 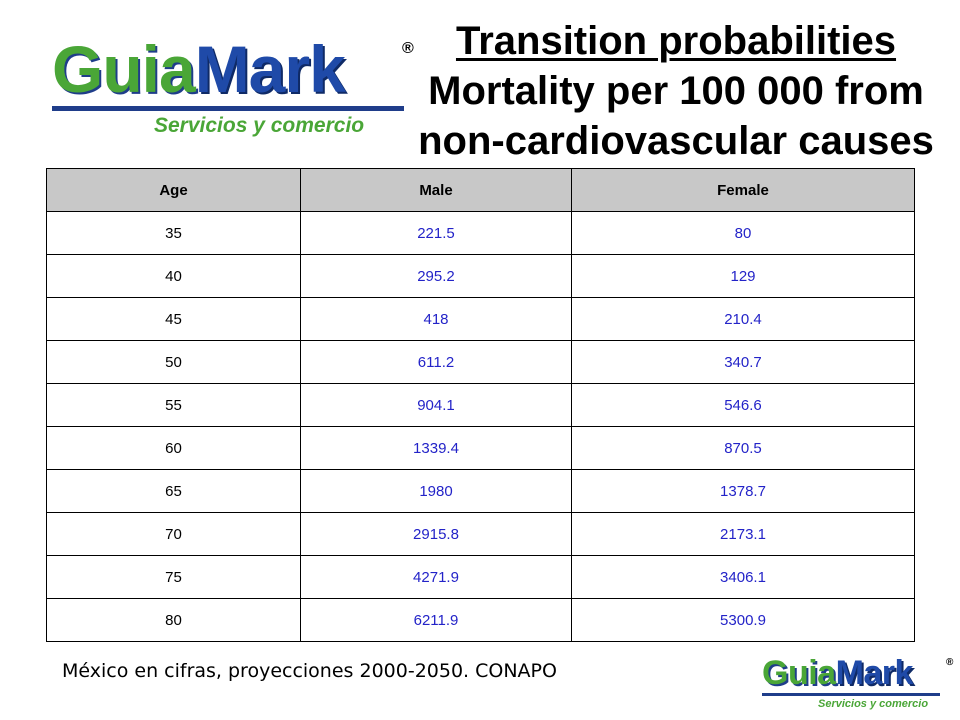 What do you see at coordinates (743, 362) in the screenshot?
I see `female-cell: 340.7` at bounding box center [743, 362].